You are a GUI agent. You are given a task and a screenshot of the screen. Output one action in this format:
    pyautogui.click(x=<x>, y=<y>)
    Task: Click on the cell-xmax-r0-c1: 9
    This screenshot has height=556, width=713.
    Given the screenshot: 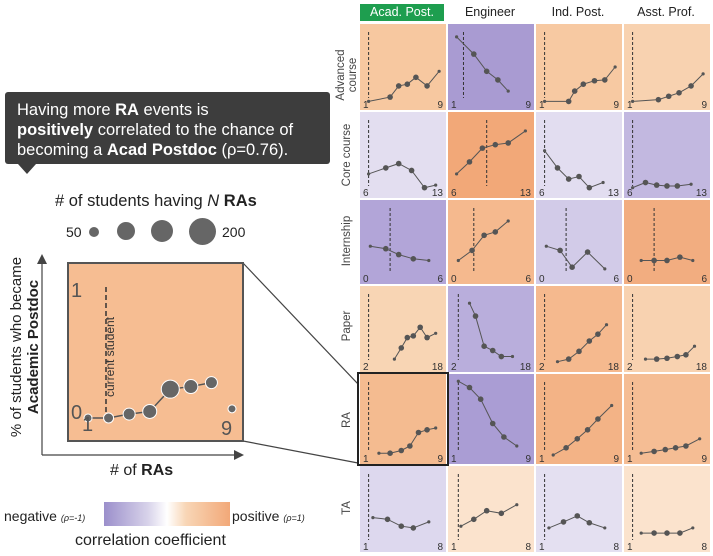 What is the action you would take?
    pyautogui.click(x=528, y=105)
    